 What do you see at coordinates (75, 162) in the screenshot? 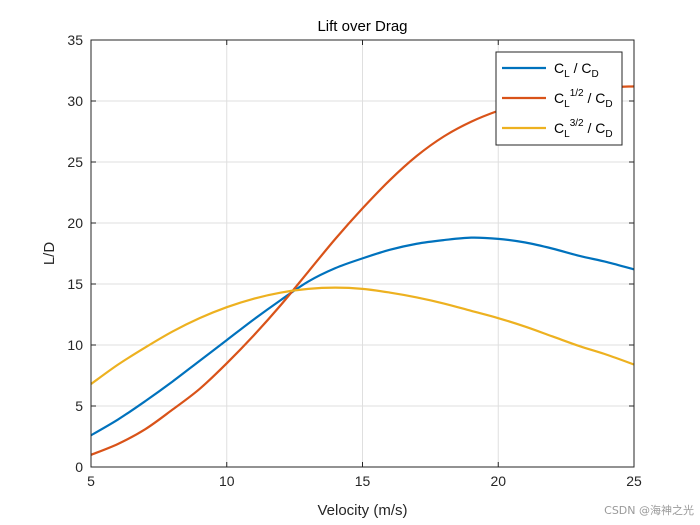
I see `y-tick-label: 25` at bounding box center [75, 162].